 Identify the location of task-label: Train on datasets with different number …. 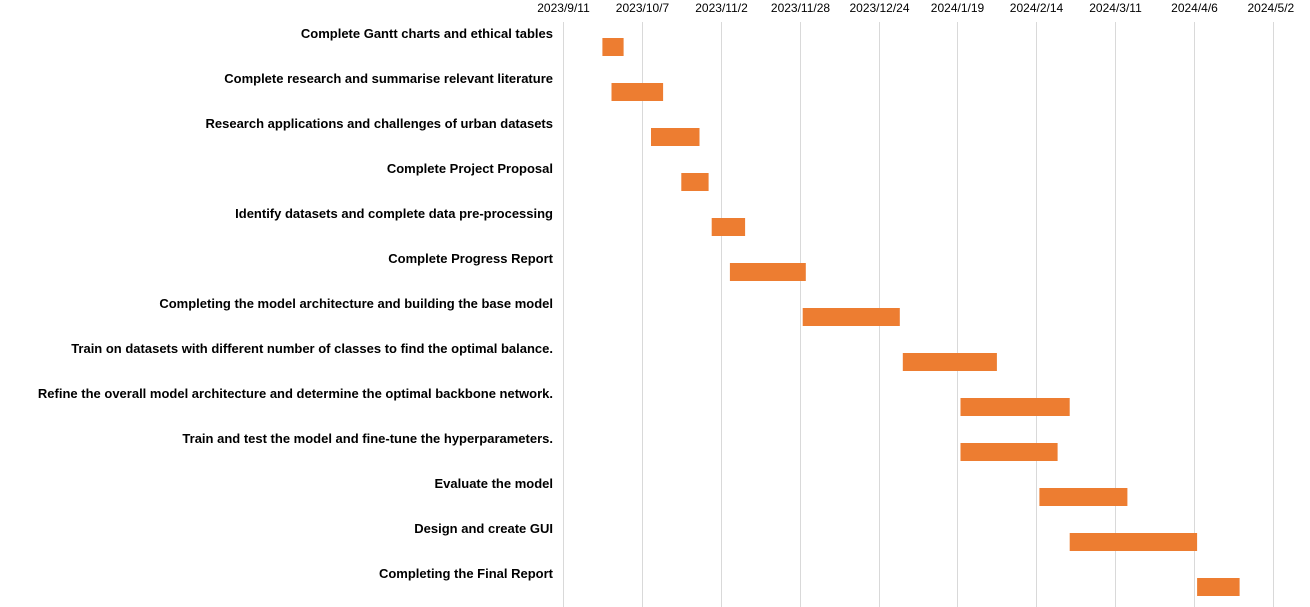
(312, 348).